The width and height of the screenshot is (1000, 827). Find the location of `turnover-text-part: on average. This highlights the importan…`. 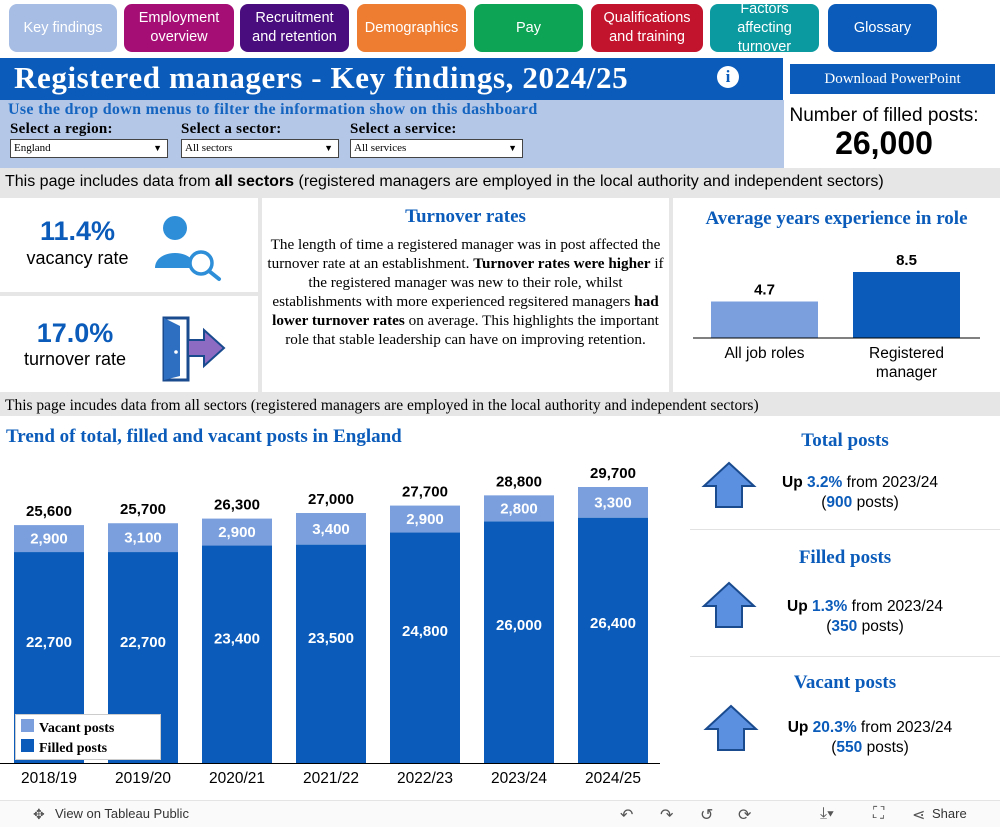

turnover-text-part: on average. This highlights the importan… is located at coordinates (472, 330).